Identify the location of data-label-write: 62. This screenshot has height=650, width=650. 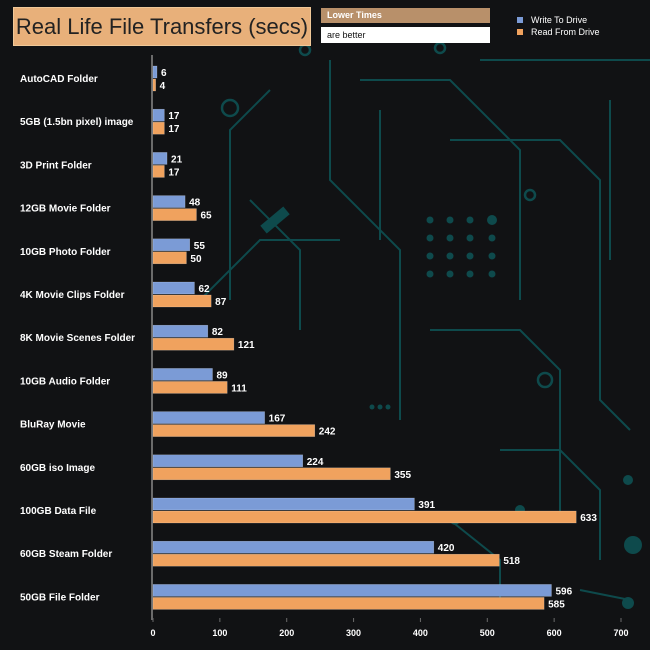
(204, 289).